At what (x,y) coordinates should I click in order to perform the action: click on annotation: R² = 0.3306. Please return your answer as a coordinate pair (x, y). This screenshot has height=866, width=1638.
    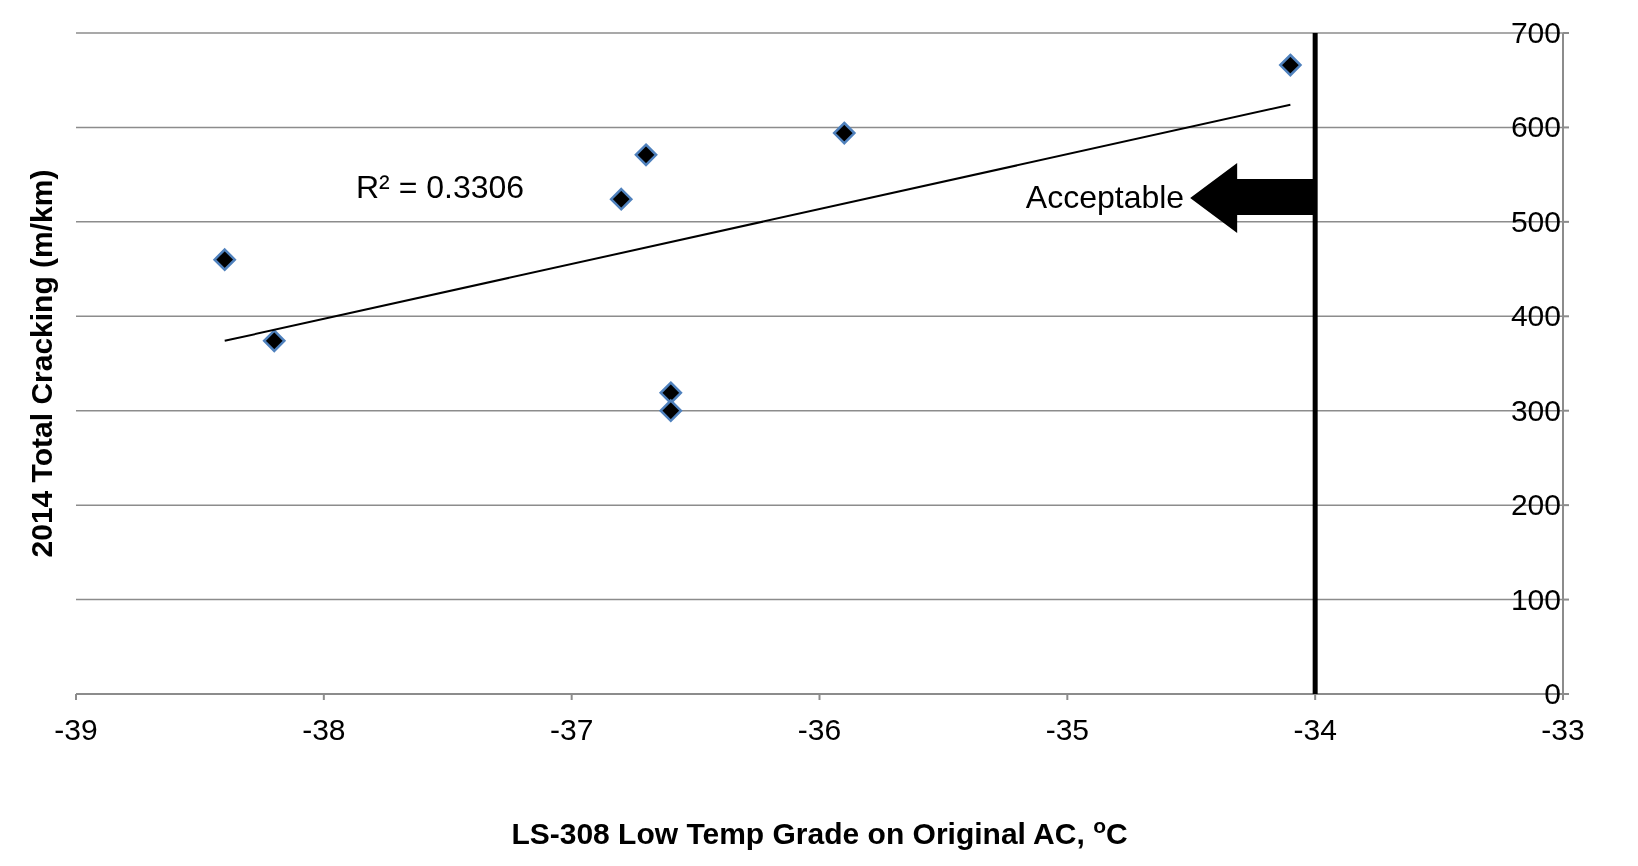
    Looking at the image, I should click on (440, 187).